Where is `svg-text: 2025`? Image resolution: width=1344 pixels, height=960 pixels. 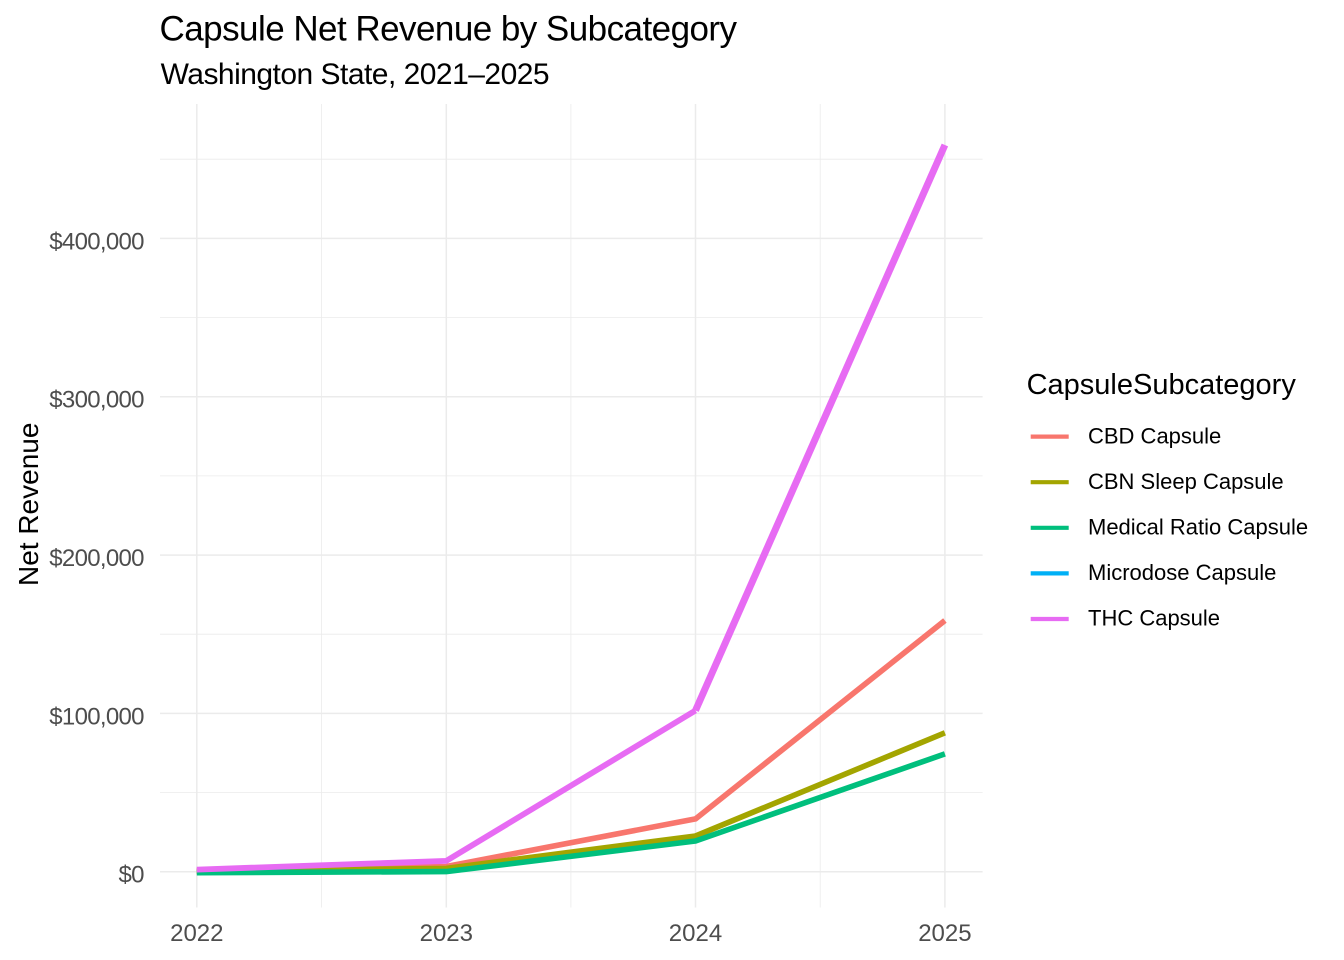 svg-text: 2025 is located at coordinates (944, 933).